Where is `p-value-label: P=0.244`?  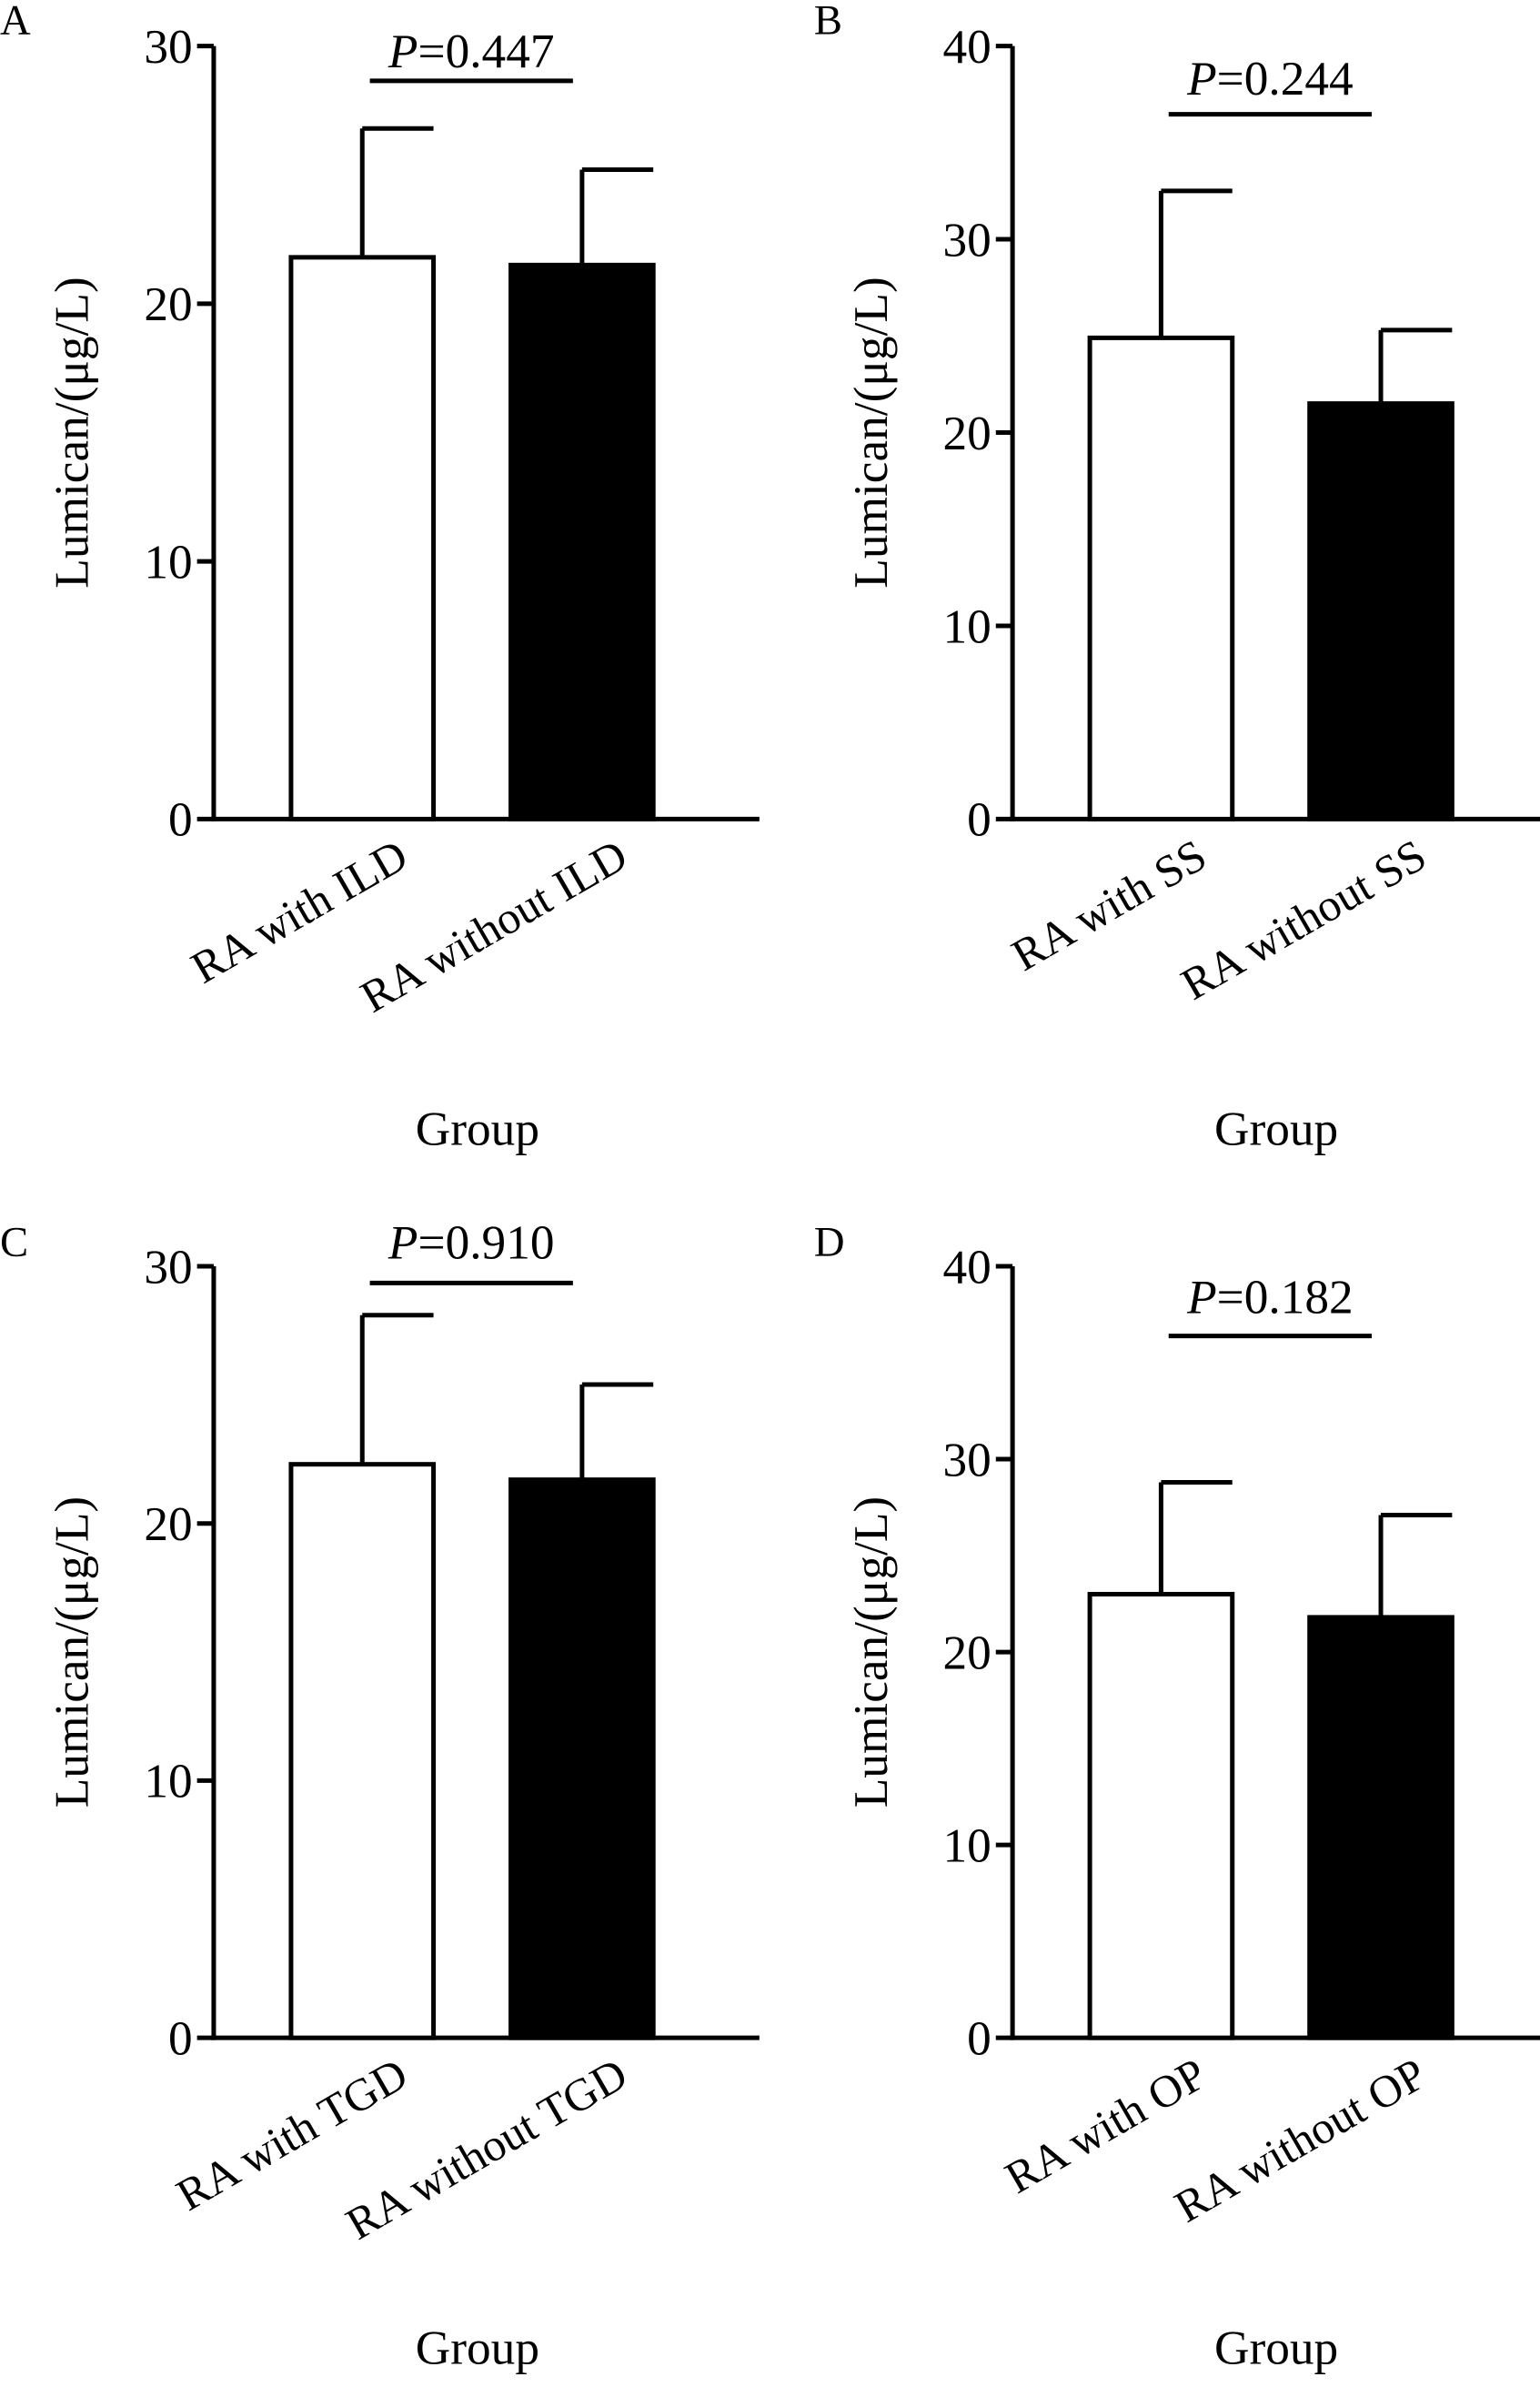 p-value-label: P=0.244 is located at coordinates (1270, 78).